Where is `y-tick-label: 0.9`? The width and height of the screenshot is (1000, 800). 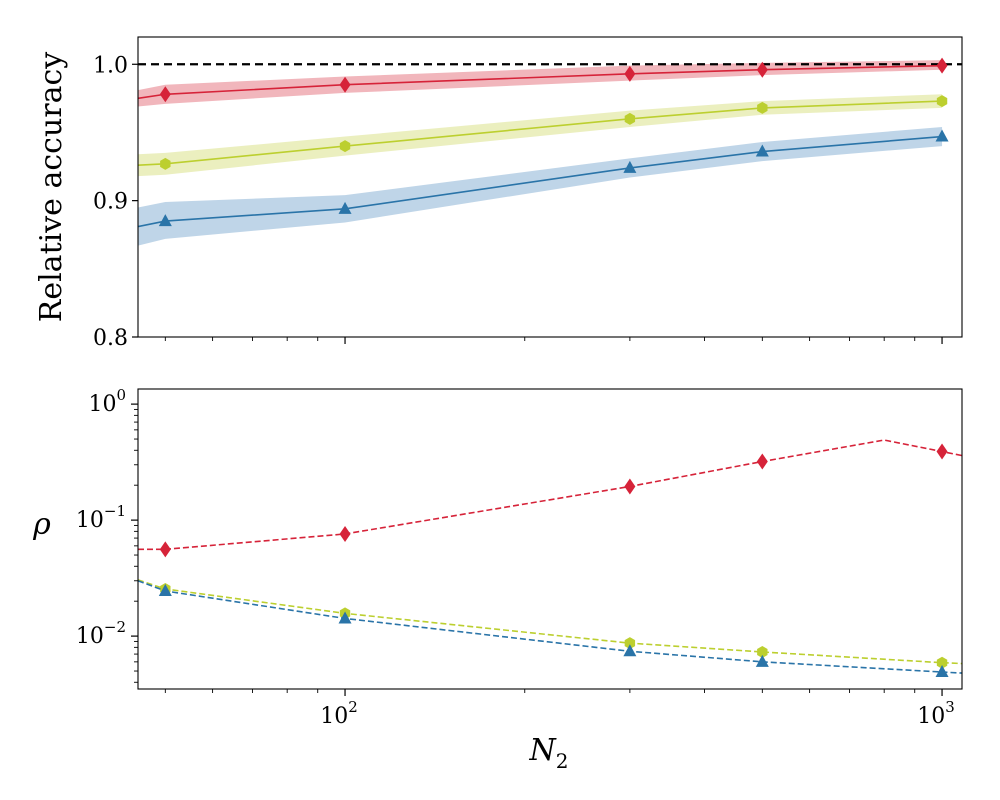 y-tick-label: 0.9 is located at coordinates (110, 202).